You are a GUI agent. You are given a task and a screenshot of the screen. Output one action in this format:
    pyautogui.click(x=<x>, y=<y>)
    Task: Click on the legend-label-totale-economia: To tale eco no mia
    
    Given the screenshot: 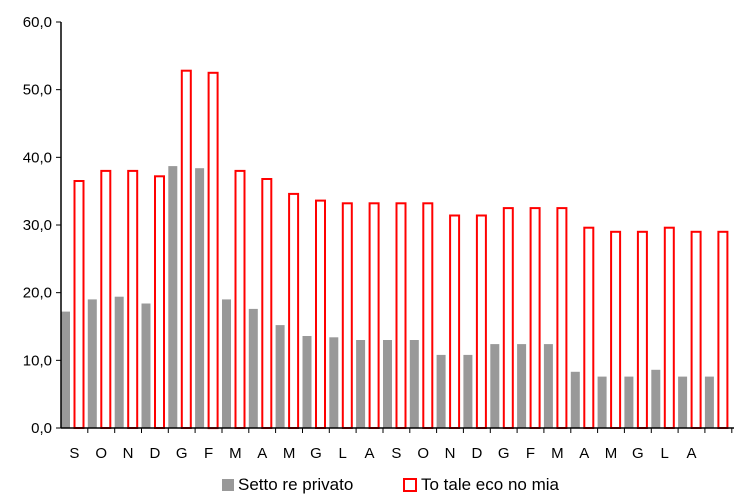 What is the action you would take?
    pyautogui.click(x=490, y=484)
    